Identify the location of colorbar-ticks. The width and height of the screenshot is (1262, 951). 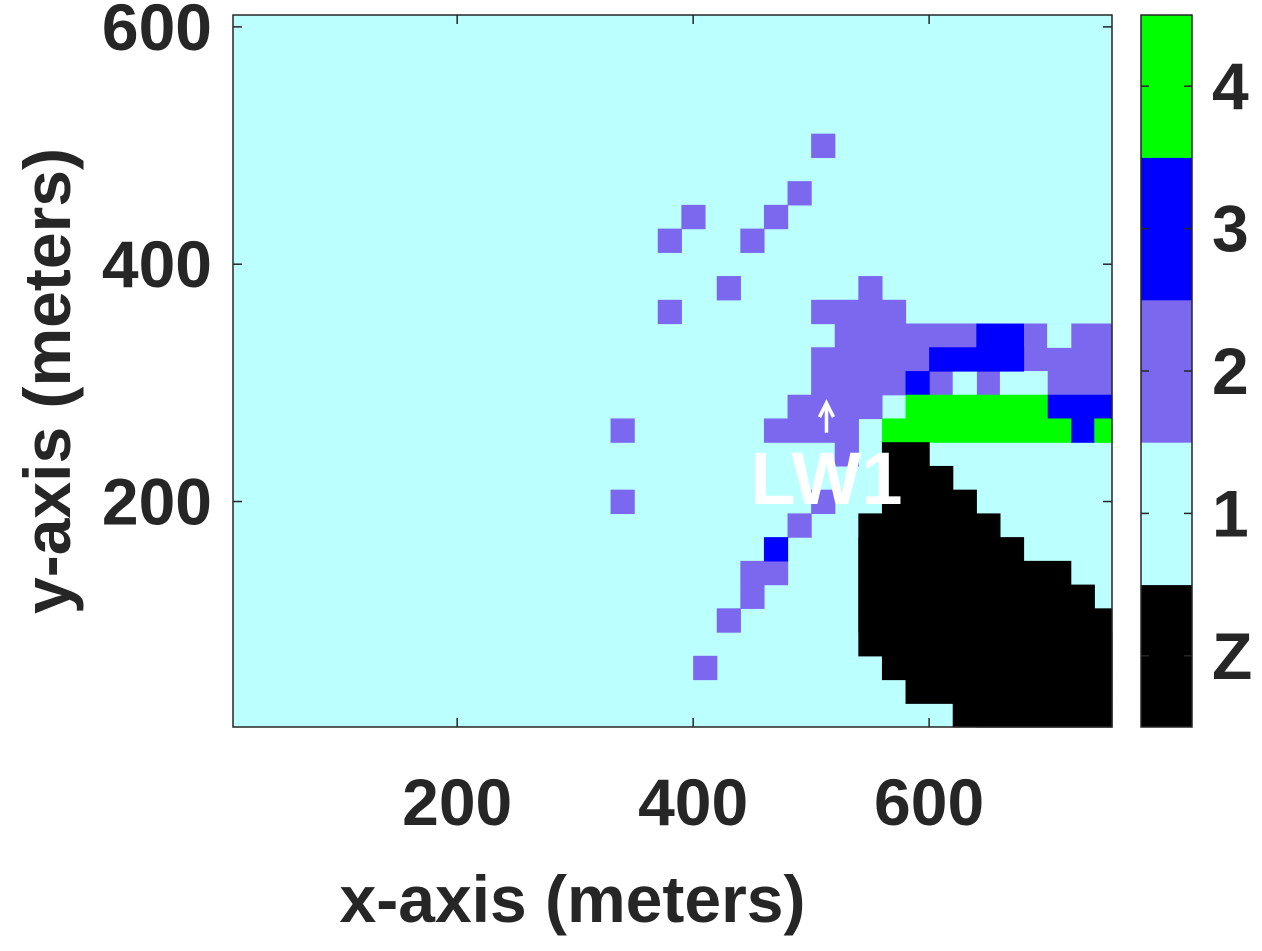
(1166, 371).